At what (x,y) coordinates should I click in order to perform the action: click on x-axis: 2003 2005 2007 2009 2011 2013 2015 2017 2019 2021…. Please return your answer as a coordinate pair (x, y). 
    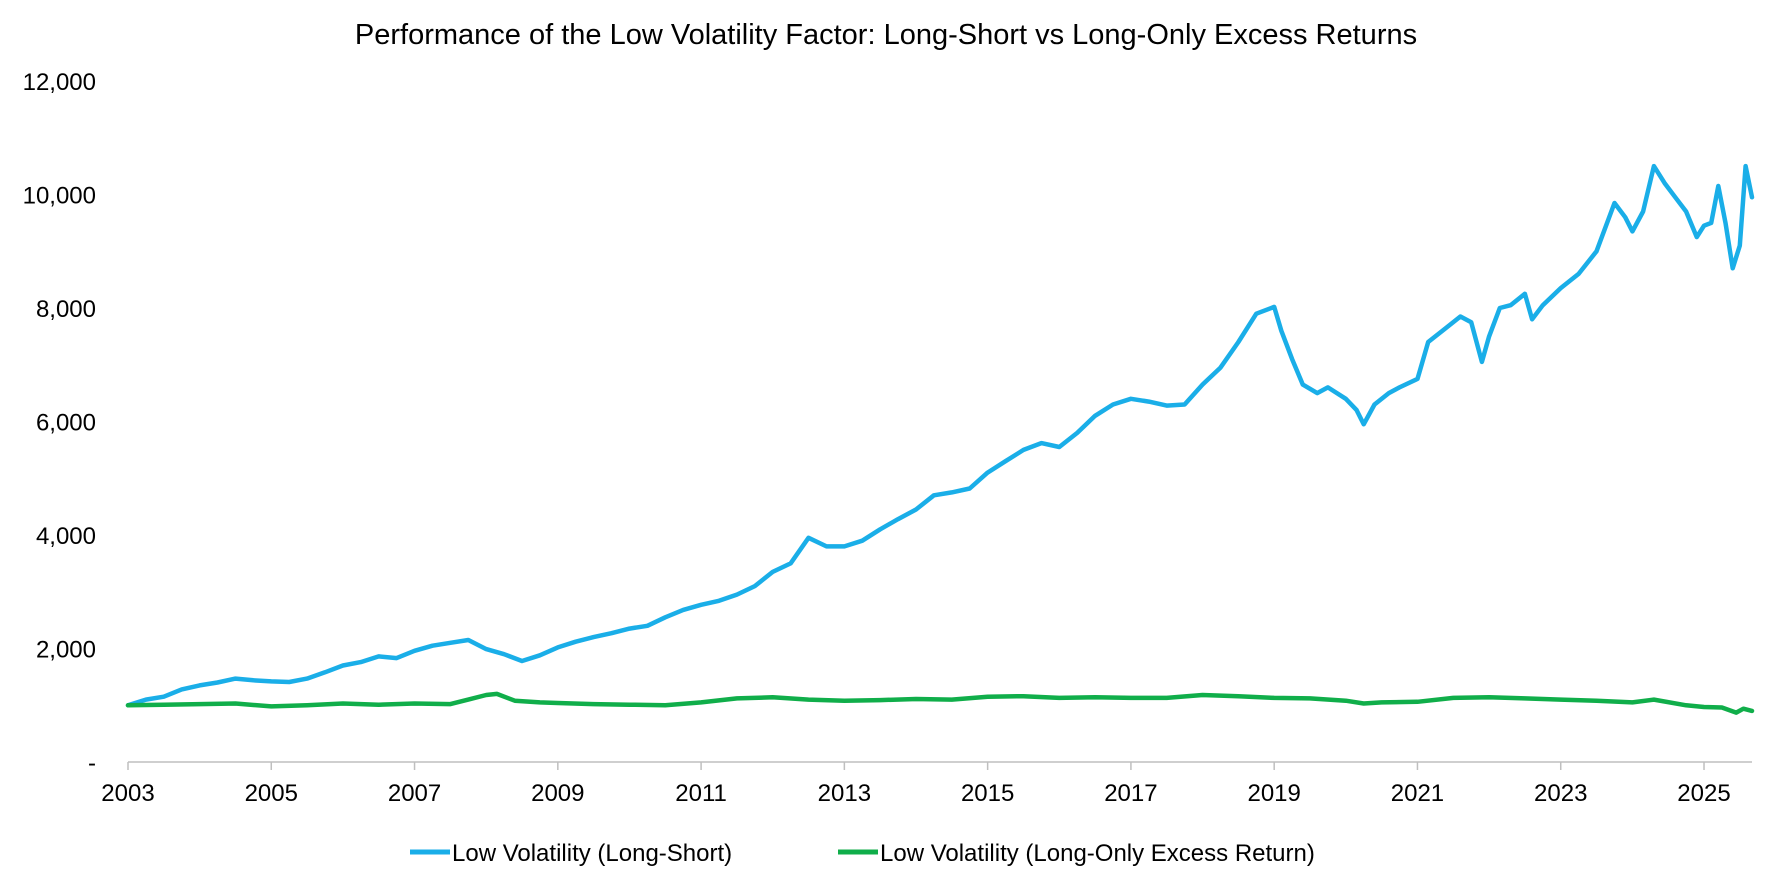
    Looking at the image, I should click on (926, 784).